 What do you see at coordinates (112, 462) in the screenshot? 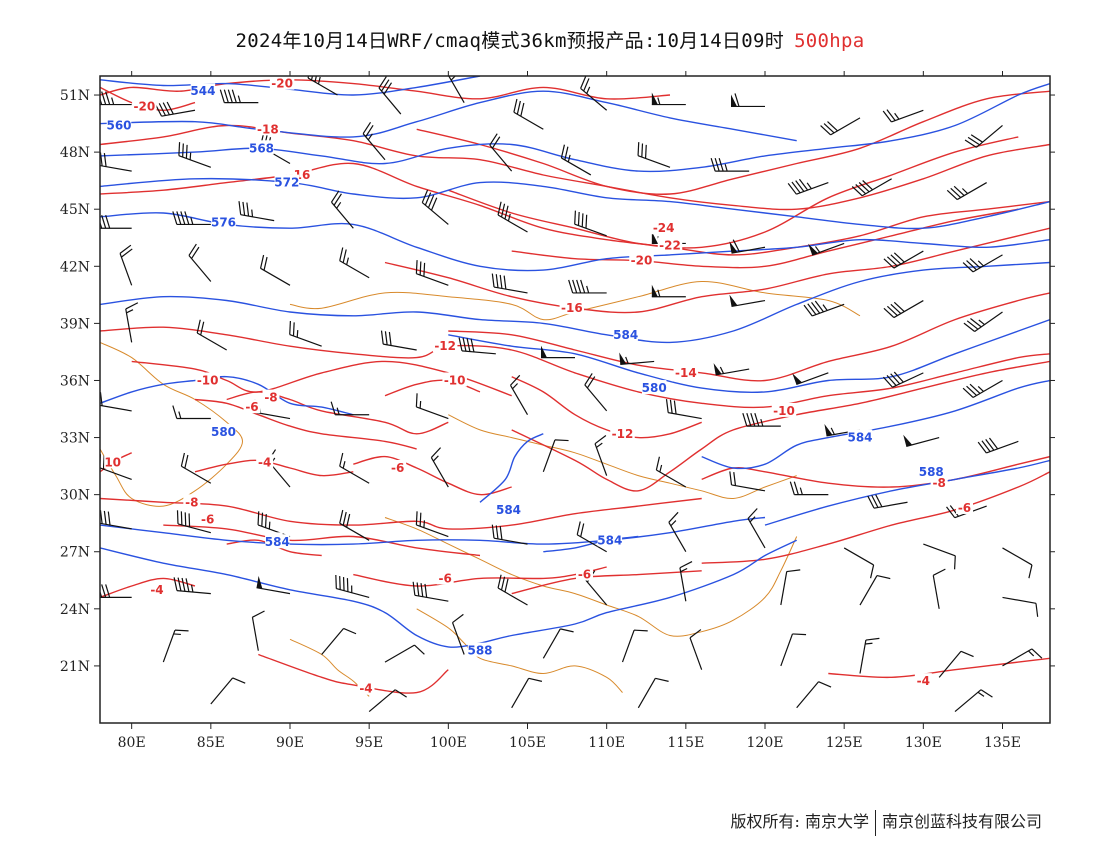
I see `temperature-contour-label: 10` at bounding box center [112, 462].